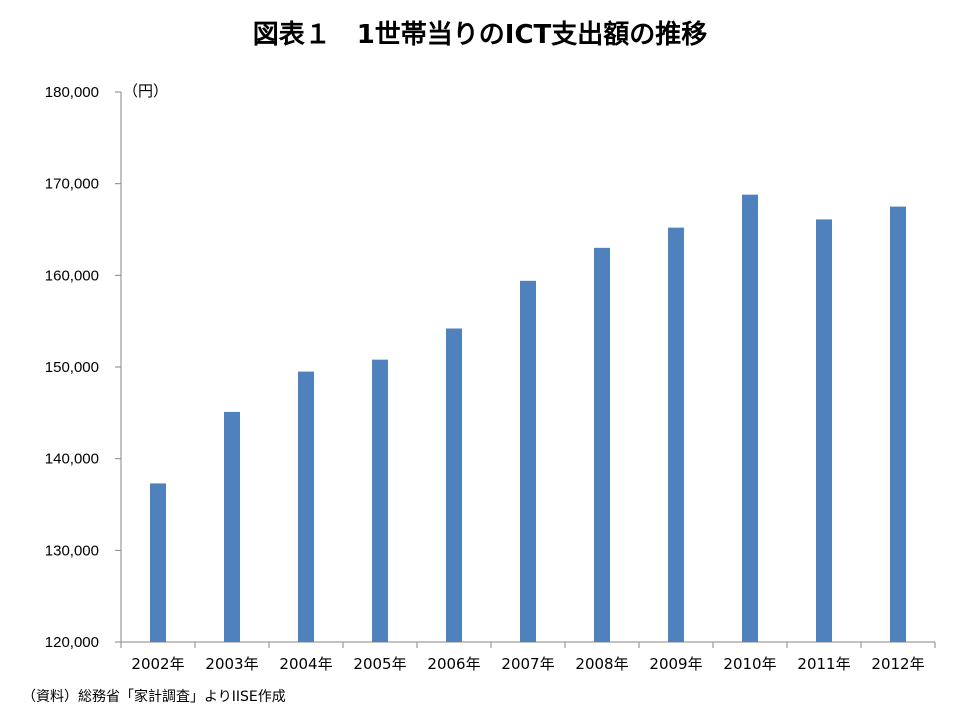  I want to click on x-tick-label: 2011年, so click(823, 664).